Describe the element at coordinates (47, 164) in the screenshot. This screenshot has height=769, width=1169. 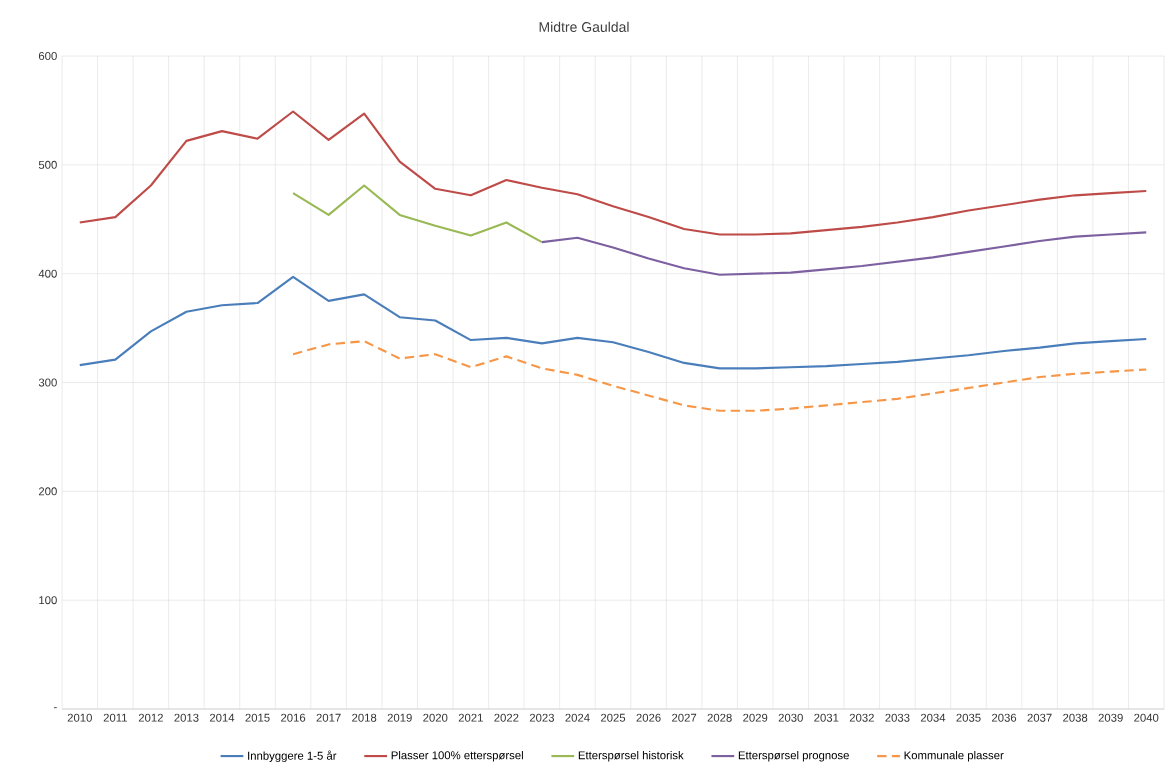
I see `y-tick-label: 500` at that location.